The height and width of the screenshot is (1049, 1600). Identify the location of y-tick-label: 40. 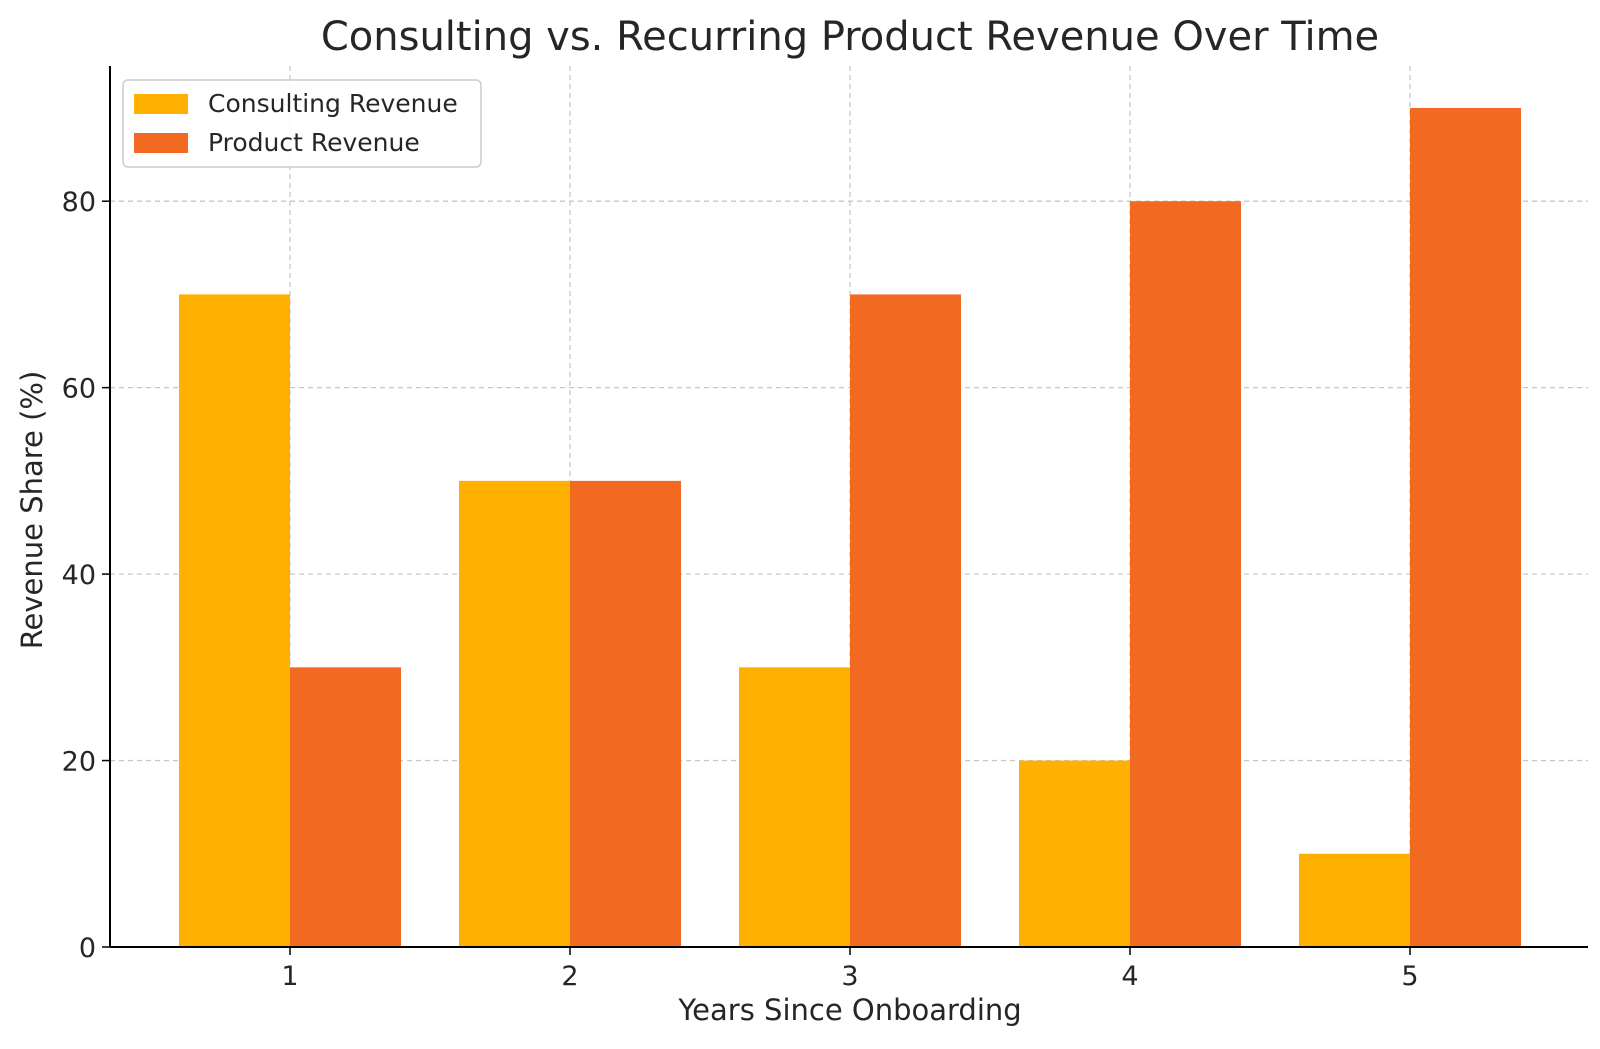
(79, 575).